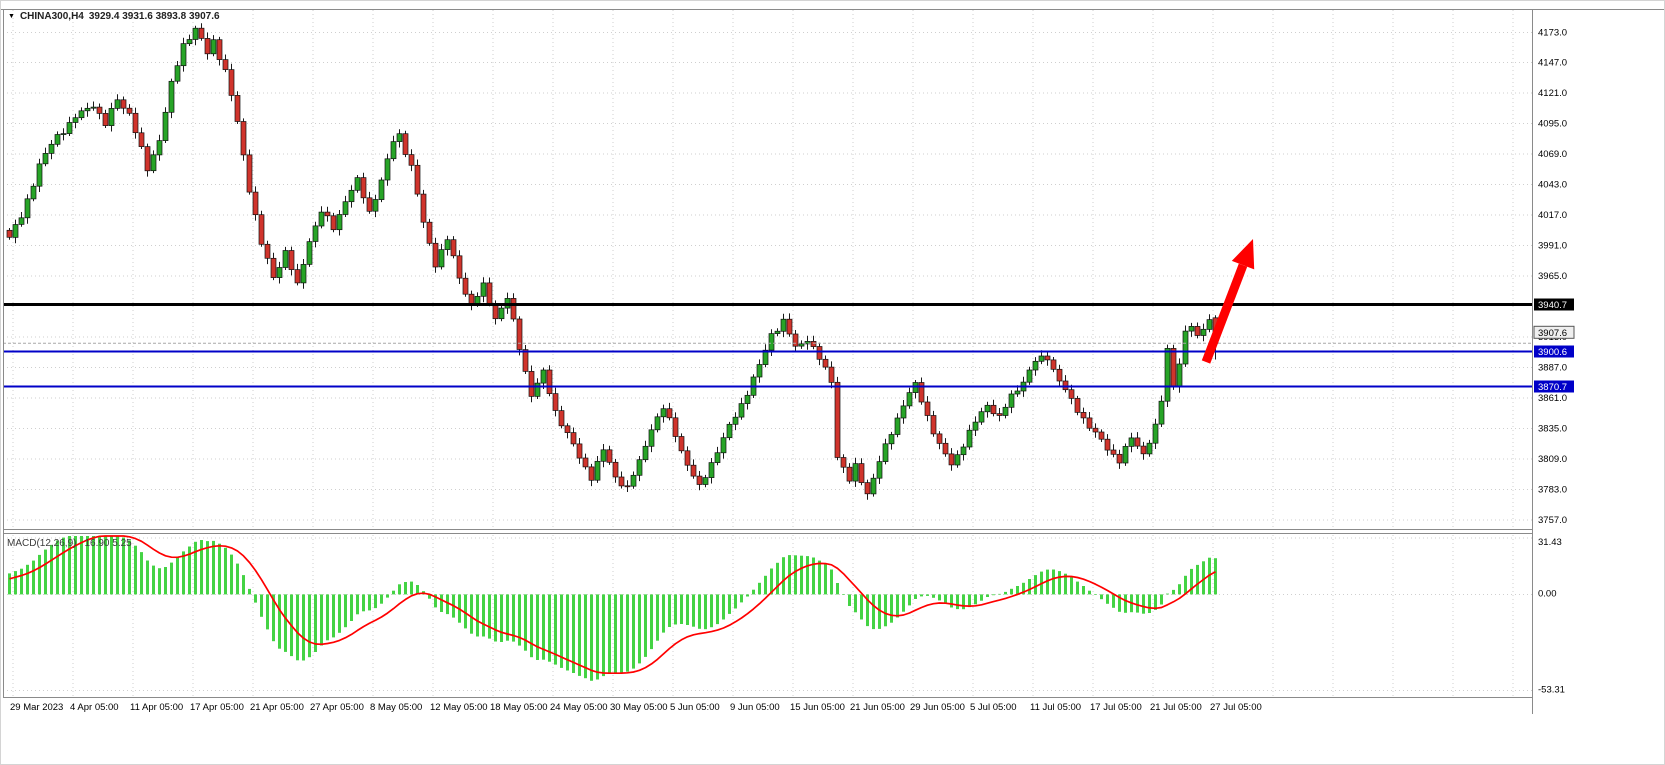 This screenshot has height=765, width=1665. I want to click on symbol-timeframe-label: CHINA300,H4, so click(51, 16).